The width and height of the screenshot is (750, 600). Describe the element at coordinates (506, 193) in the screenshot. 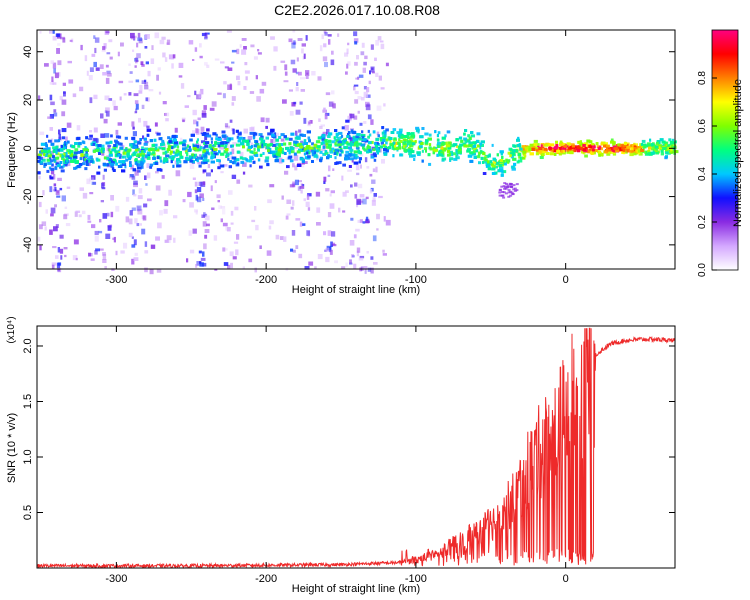

I see `spectrogram-tail-cell` at that location.